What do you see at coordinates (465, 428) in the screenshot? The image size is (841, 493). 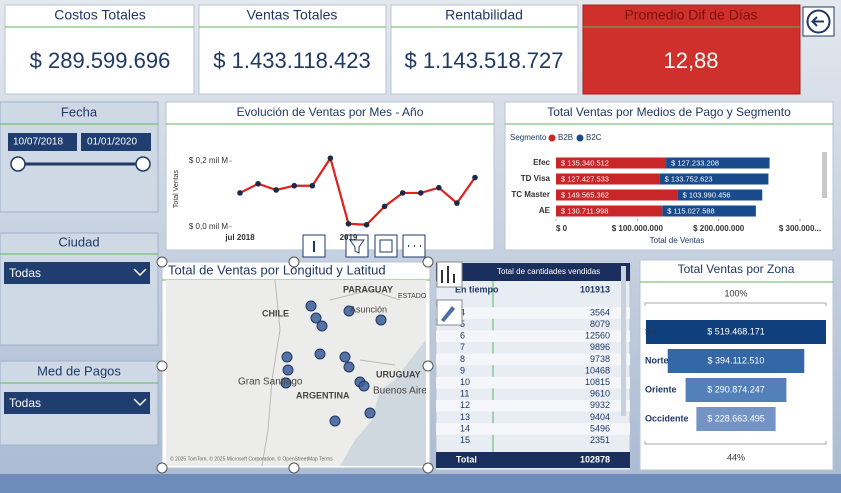 I see `row-label: 14` at bounding box center [465, 428].